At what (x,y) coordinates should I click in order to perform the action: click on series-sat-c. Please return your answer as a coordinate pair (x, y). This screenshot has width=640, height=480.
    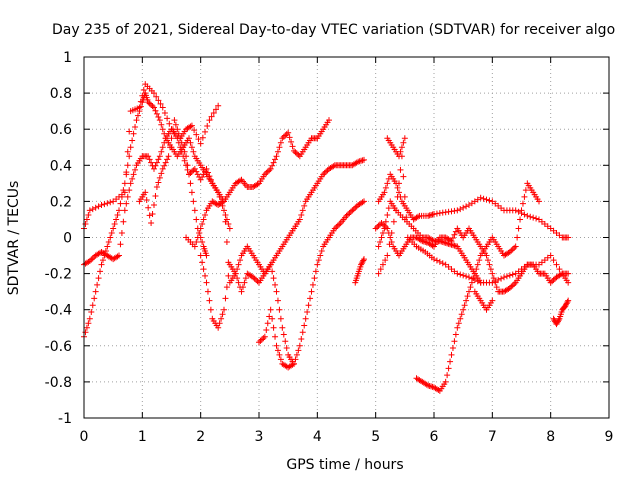
    Looking at the image, I should click on (154, 215).